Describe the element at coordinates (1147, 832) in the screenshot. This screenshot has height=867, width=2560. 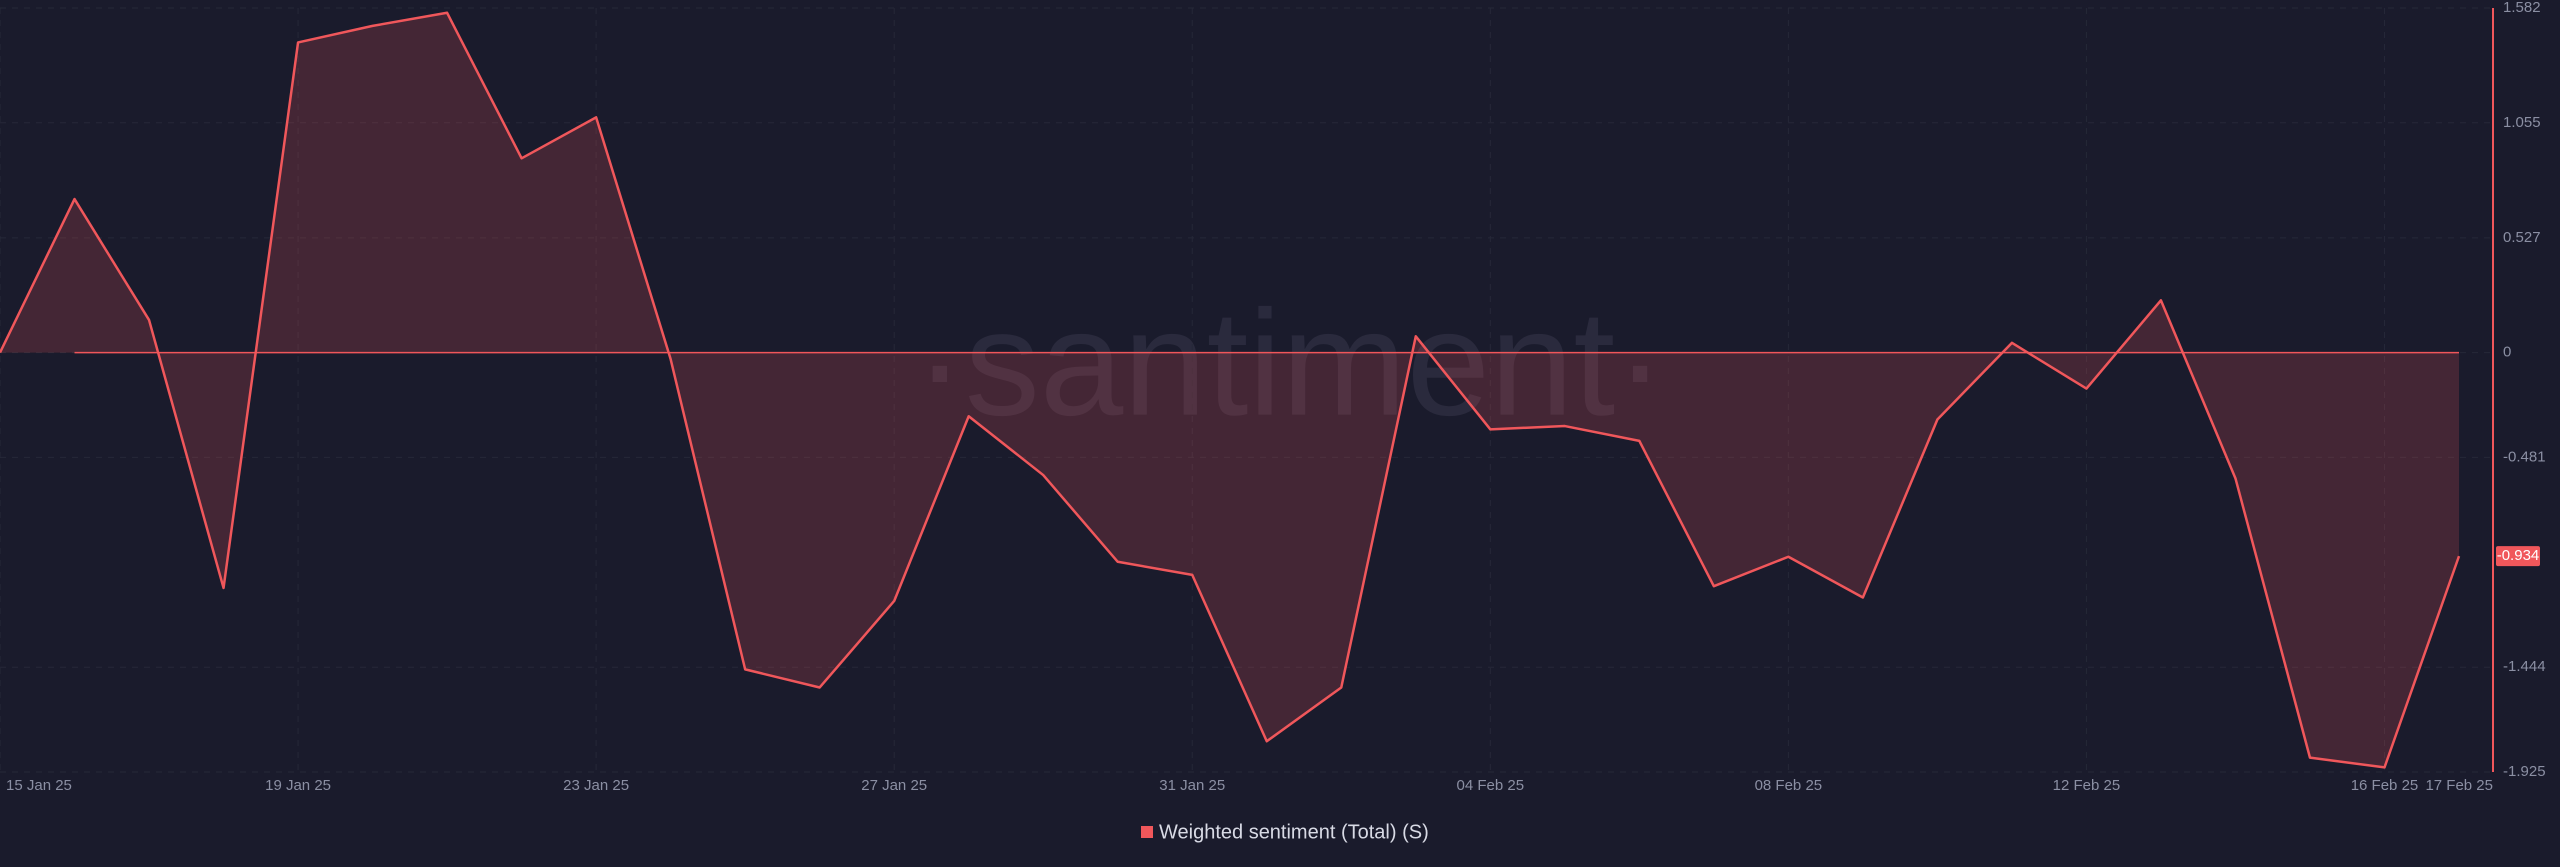
I see `legend-swatch` at that location.